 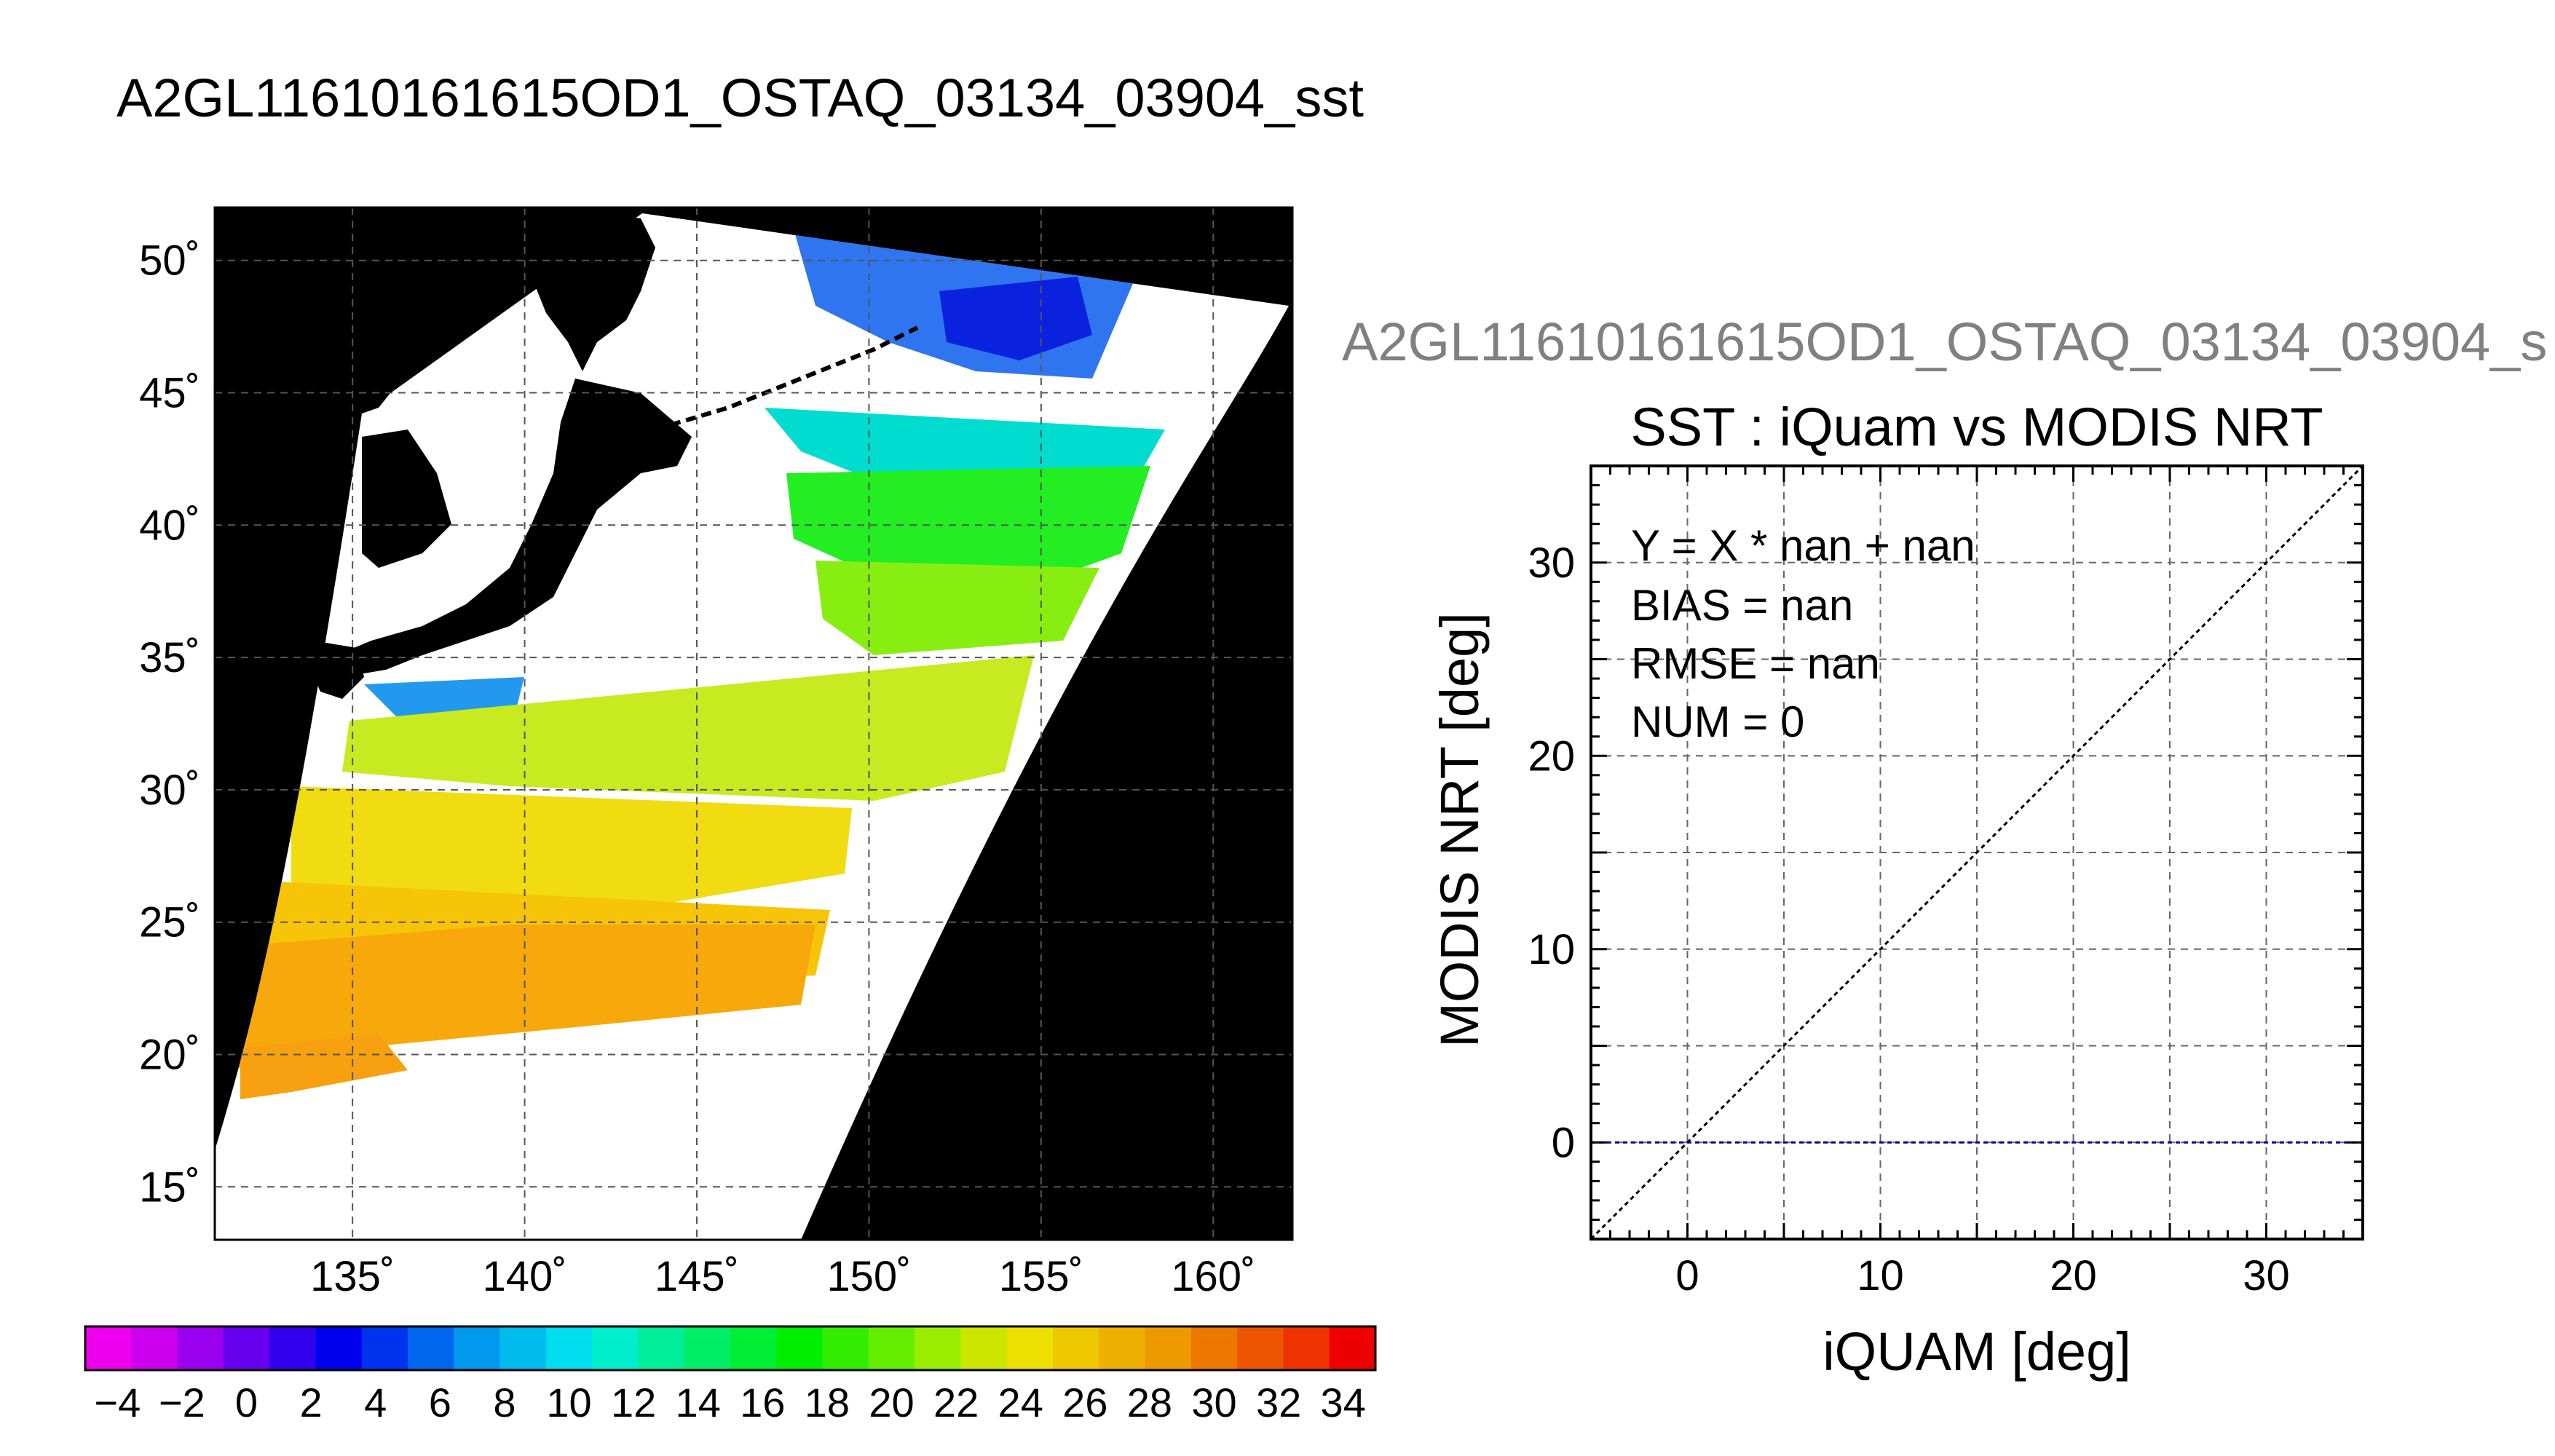 I want to click on colorbar-tick-label: −4, so click(x=117, y=1402).